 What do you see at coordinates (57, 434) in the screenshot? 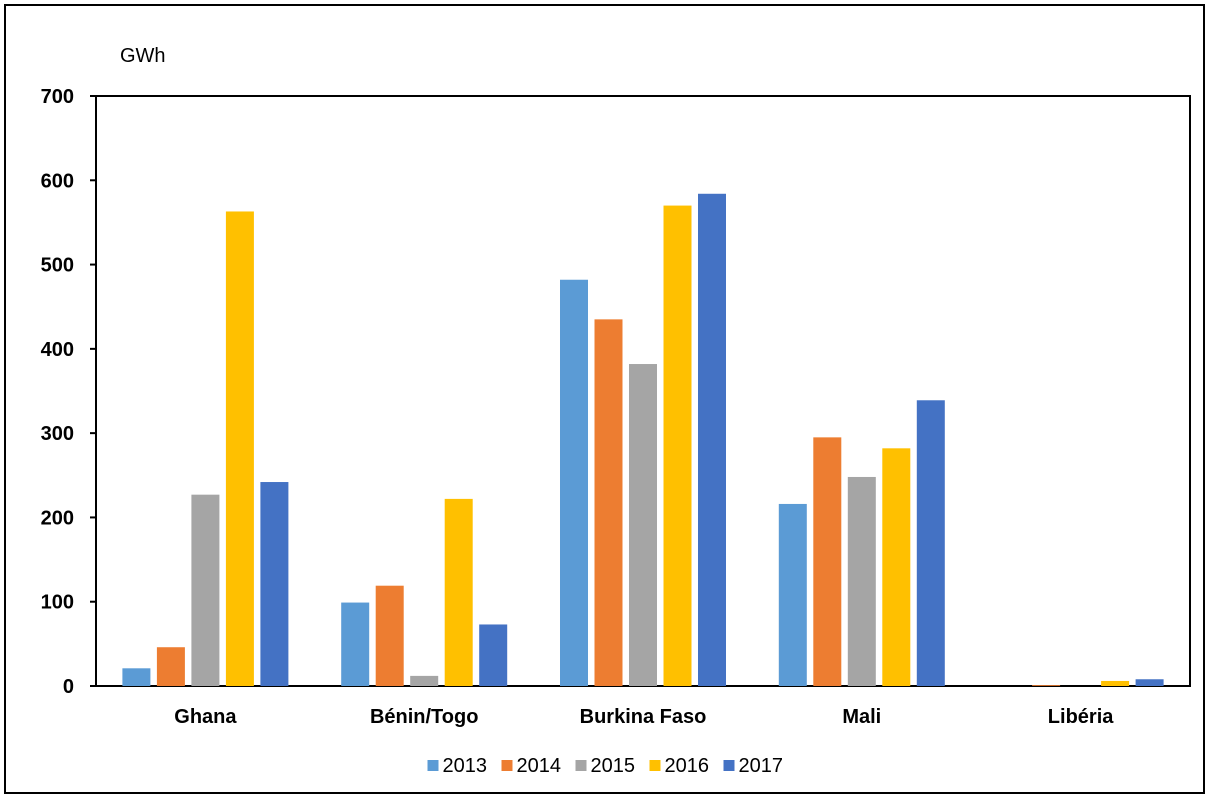
I see `y-tick-label: 300` at bounding box center [57, 434].